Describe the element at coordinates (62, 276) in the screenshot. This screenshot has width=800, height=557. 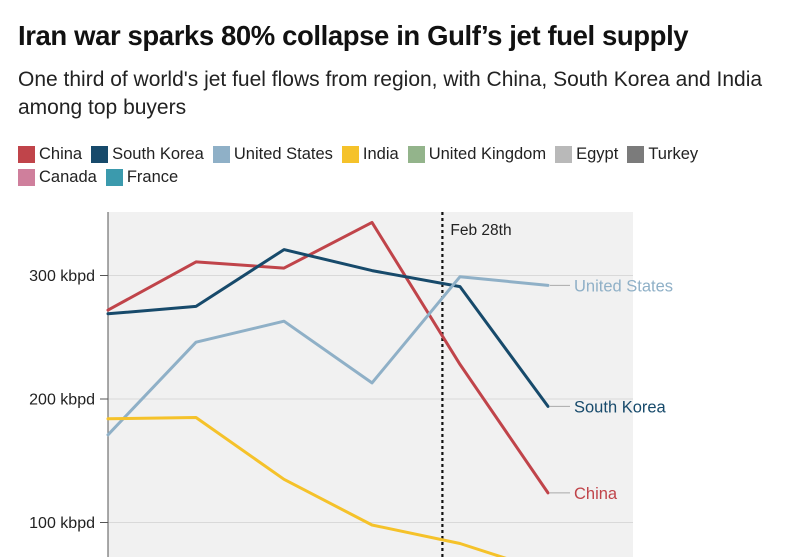
I see `y-tick-label: 300 kbpd` at that location.